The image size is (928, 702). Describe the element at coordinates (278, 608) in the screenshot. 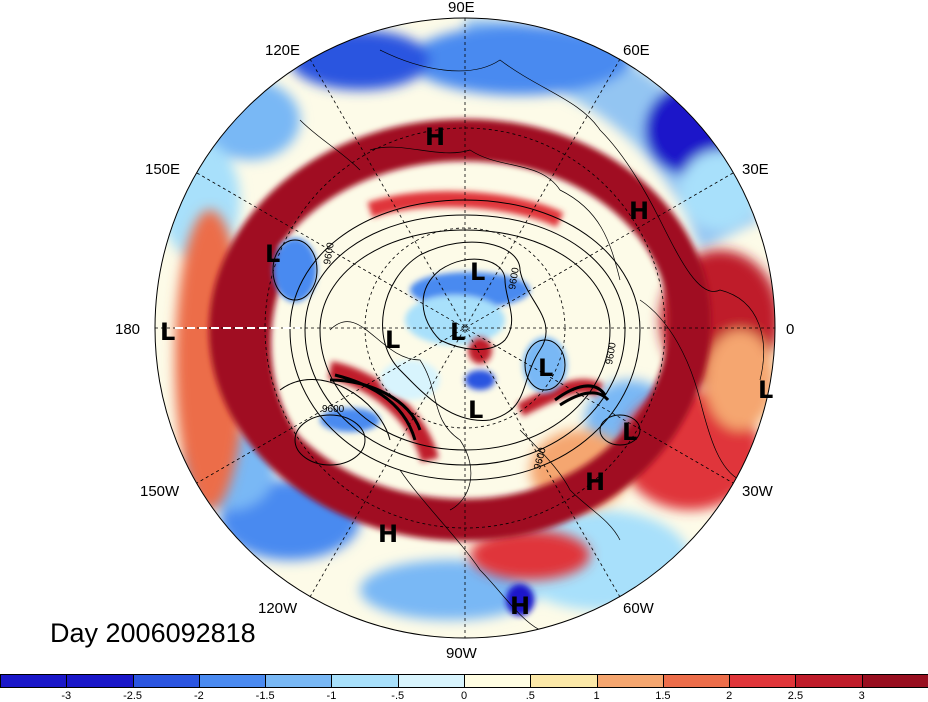

I see `lon-label-120w: 120W` at that location.